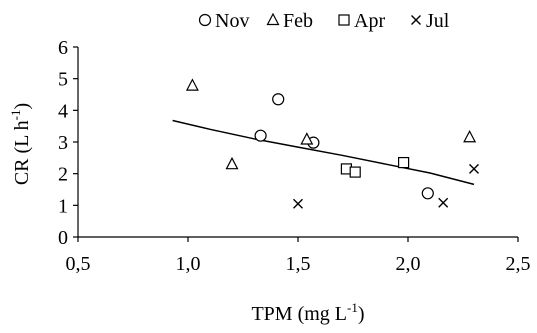 Image resolution: width=537 pixels, height=333 pixels. I want to click on x-tick-label: 0,5, so click(78, 264).